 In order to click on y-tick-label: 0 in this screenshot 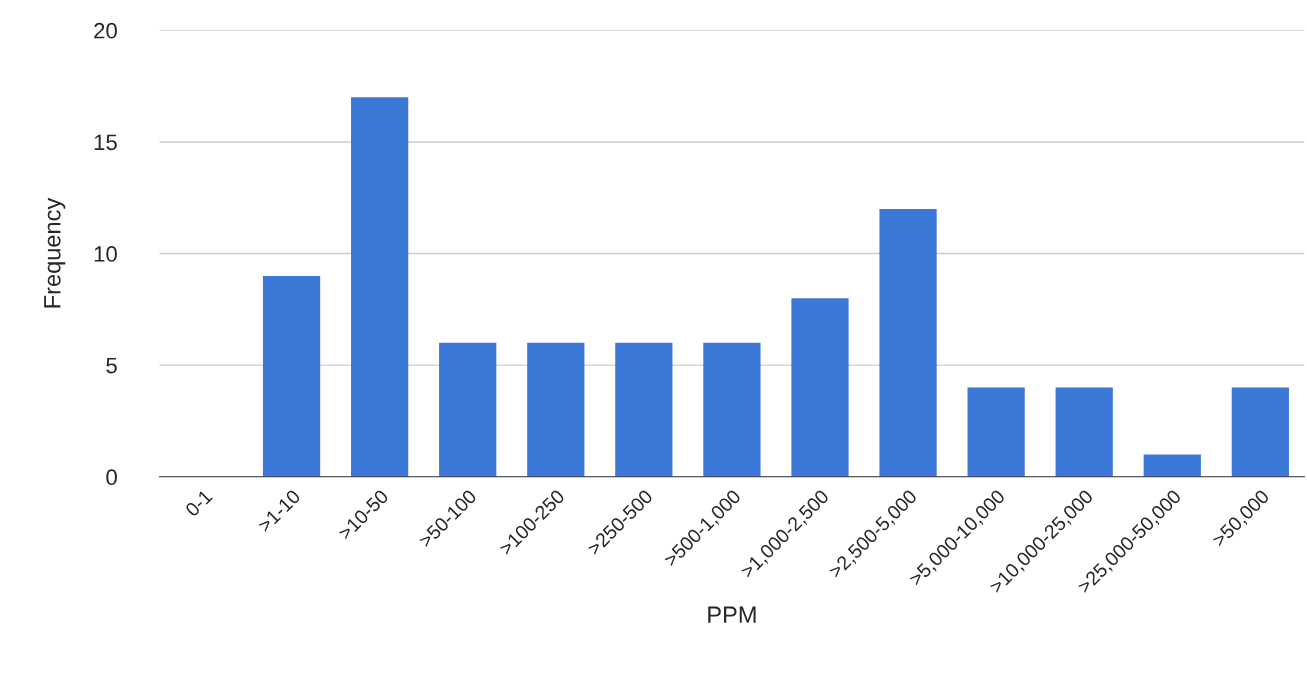, I will do `click(111, 477)`.